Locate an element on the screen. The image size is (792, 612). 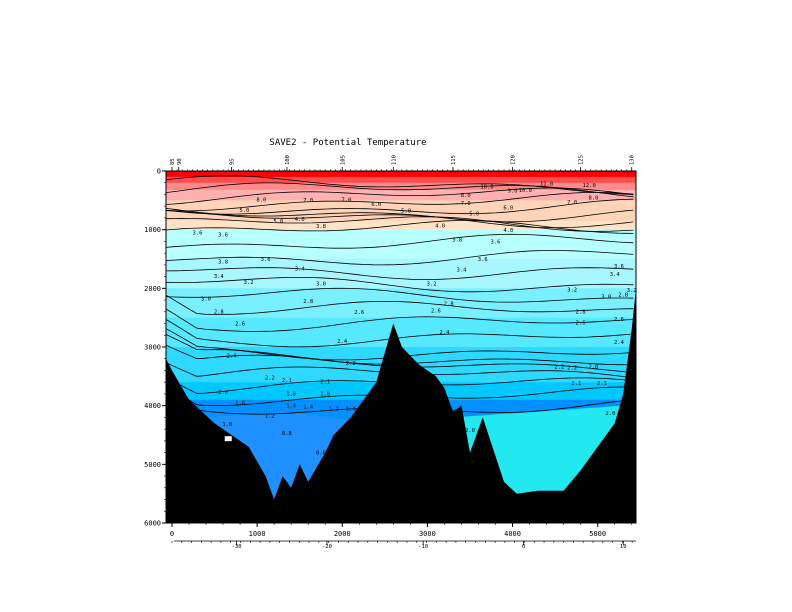
contour-label: 4.0 is located at coordinates (508, 231).